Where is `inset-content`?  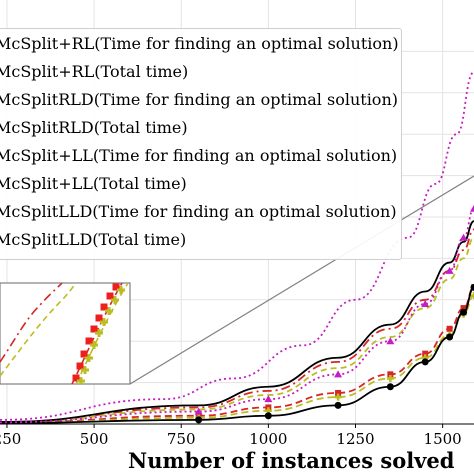 inset-content is located at coordinates (64, 333).